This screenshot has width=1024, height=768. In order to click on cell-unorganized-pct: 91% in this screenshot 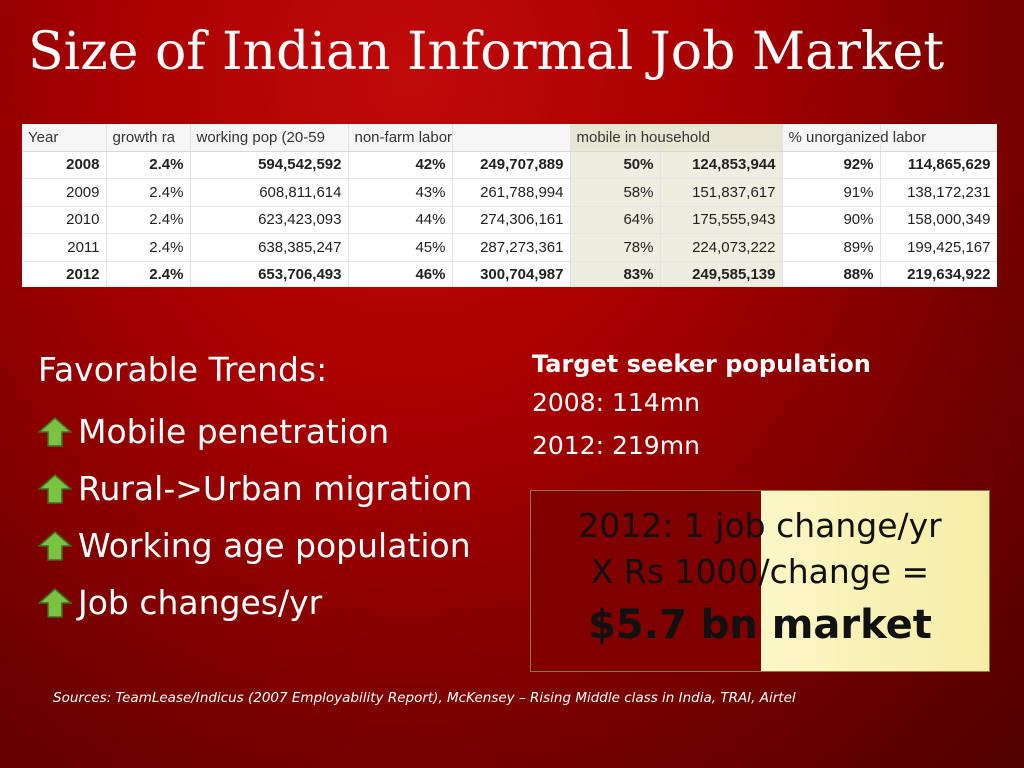, I will do `click(831, 192)`.